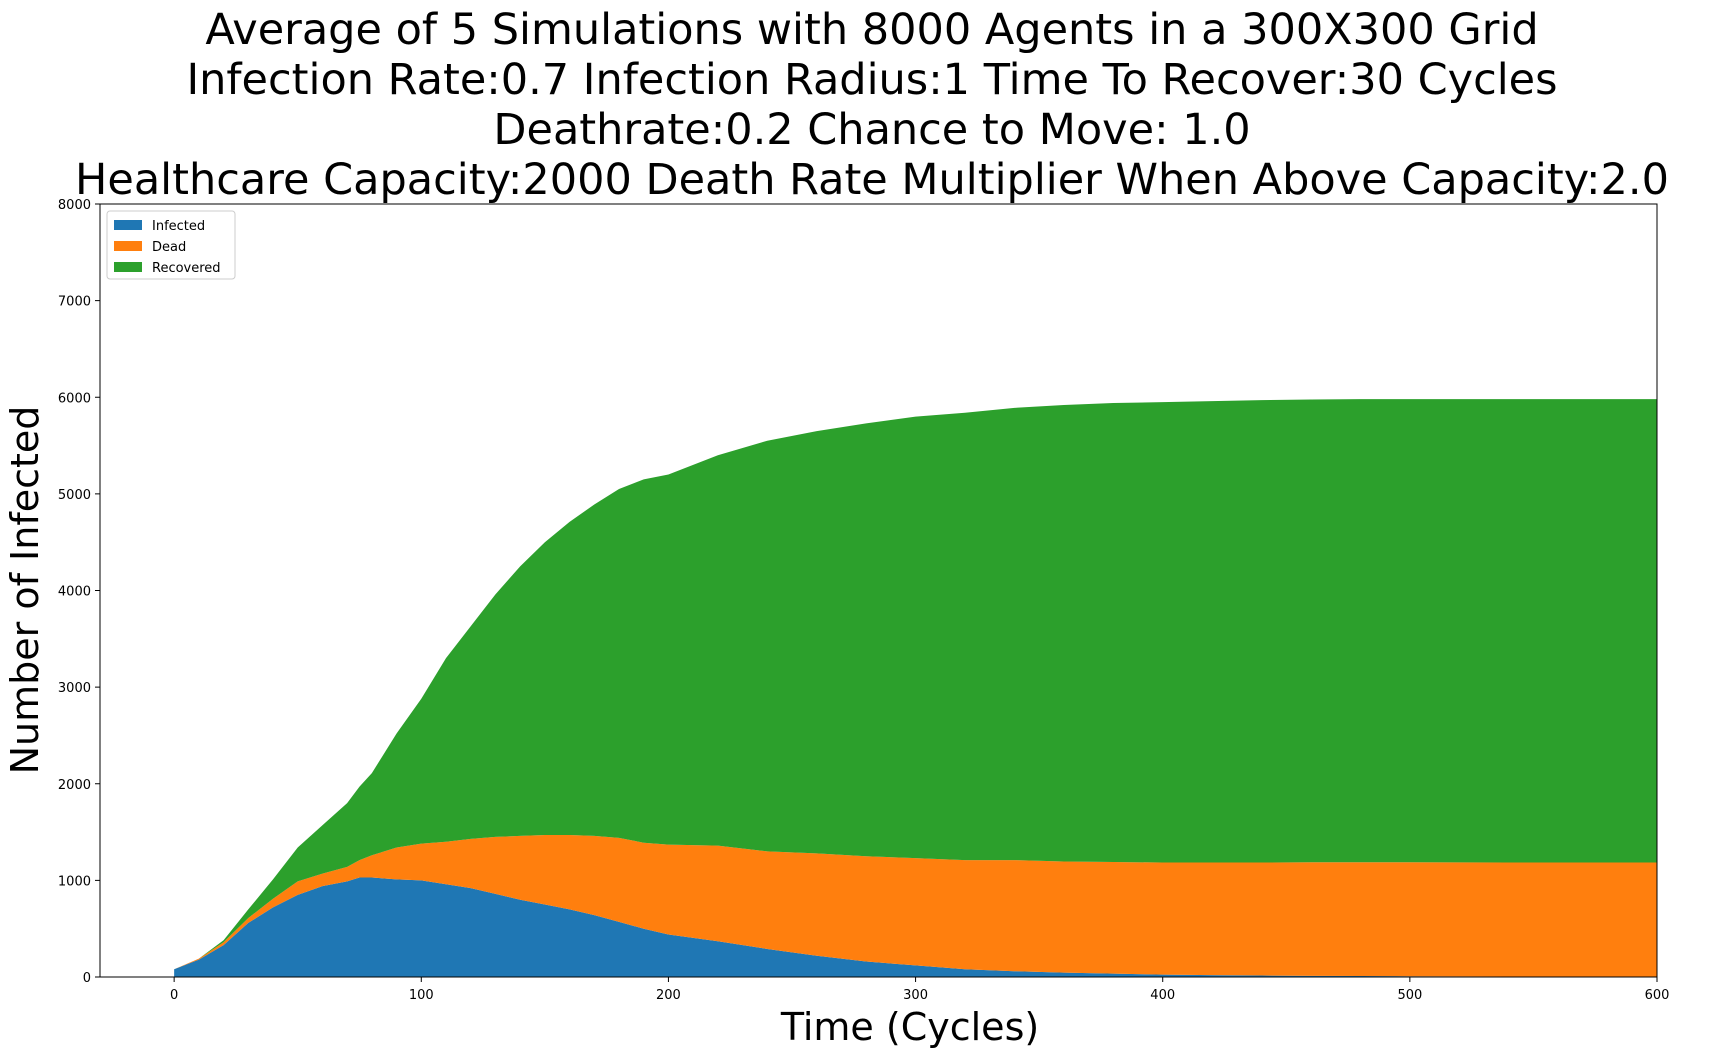 This screenshot has height=1051, width=1719. I want to click on x-axis-ticks: 0 100 200 300 400 500 600, so click(919, 990).